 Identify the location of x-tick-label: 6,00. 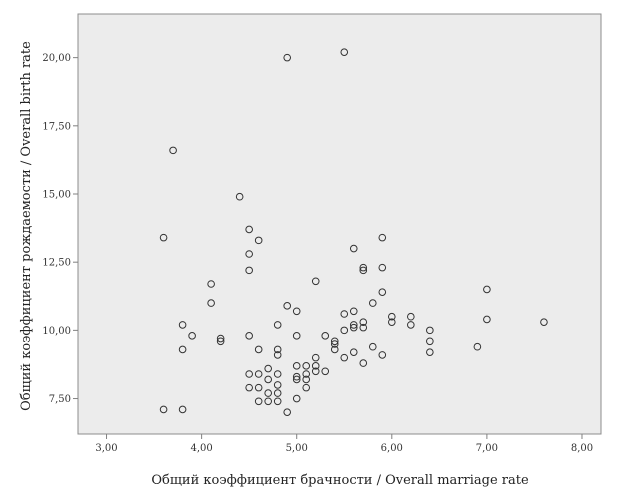
(392, 448).